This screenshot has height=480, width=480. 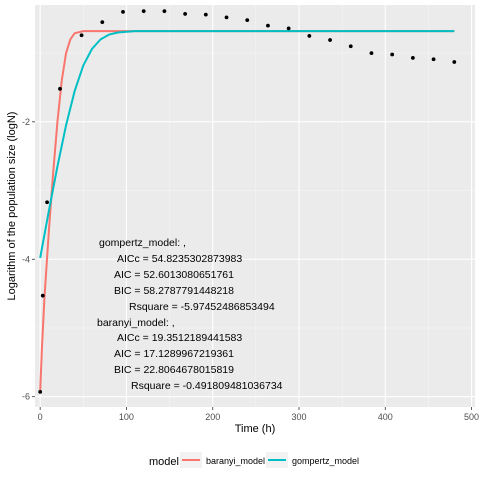 I want to click on annotation-line: BIC = 22.8064678015819, so click(x=174, y=370).